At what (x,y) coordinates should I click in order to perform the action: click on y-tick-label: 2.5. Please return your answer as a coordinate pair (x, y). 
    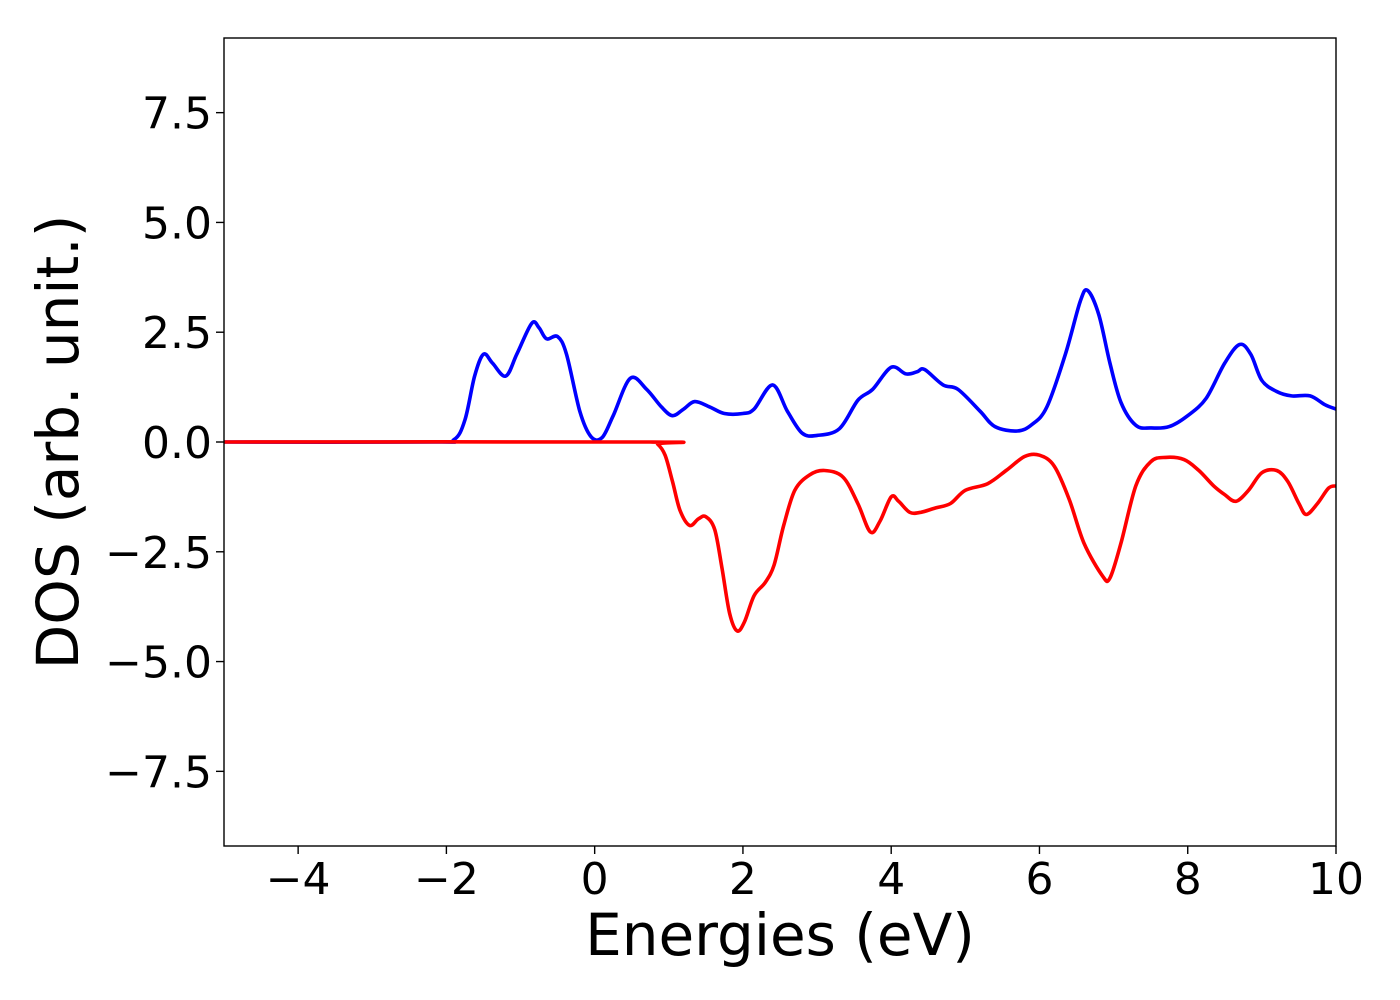
    Looking at the image, I should click on (177, 333).